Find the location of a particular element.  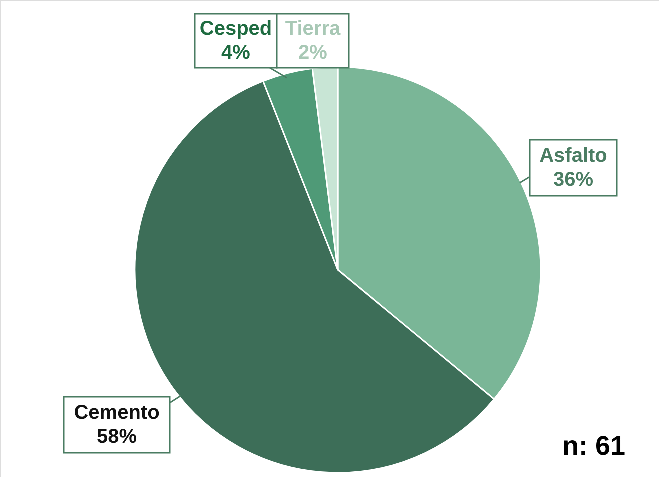

data-label: 58% is located at coordinates (117, 437).